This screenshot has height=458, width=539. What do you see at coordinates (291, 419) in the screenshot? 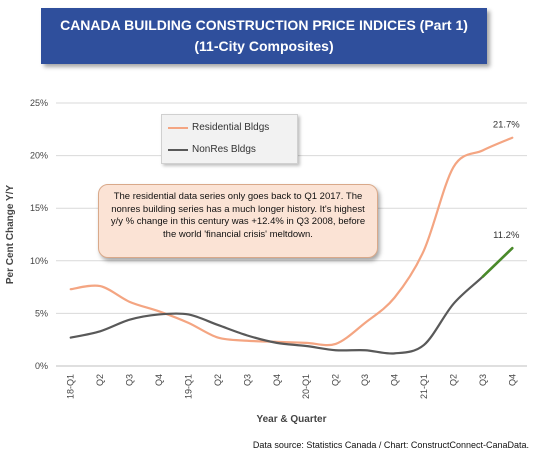
I see `x-axis-title: Year & Quarter` at bounding box center [291, 419].